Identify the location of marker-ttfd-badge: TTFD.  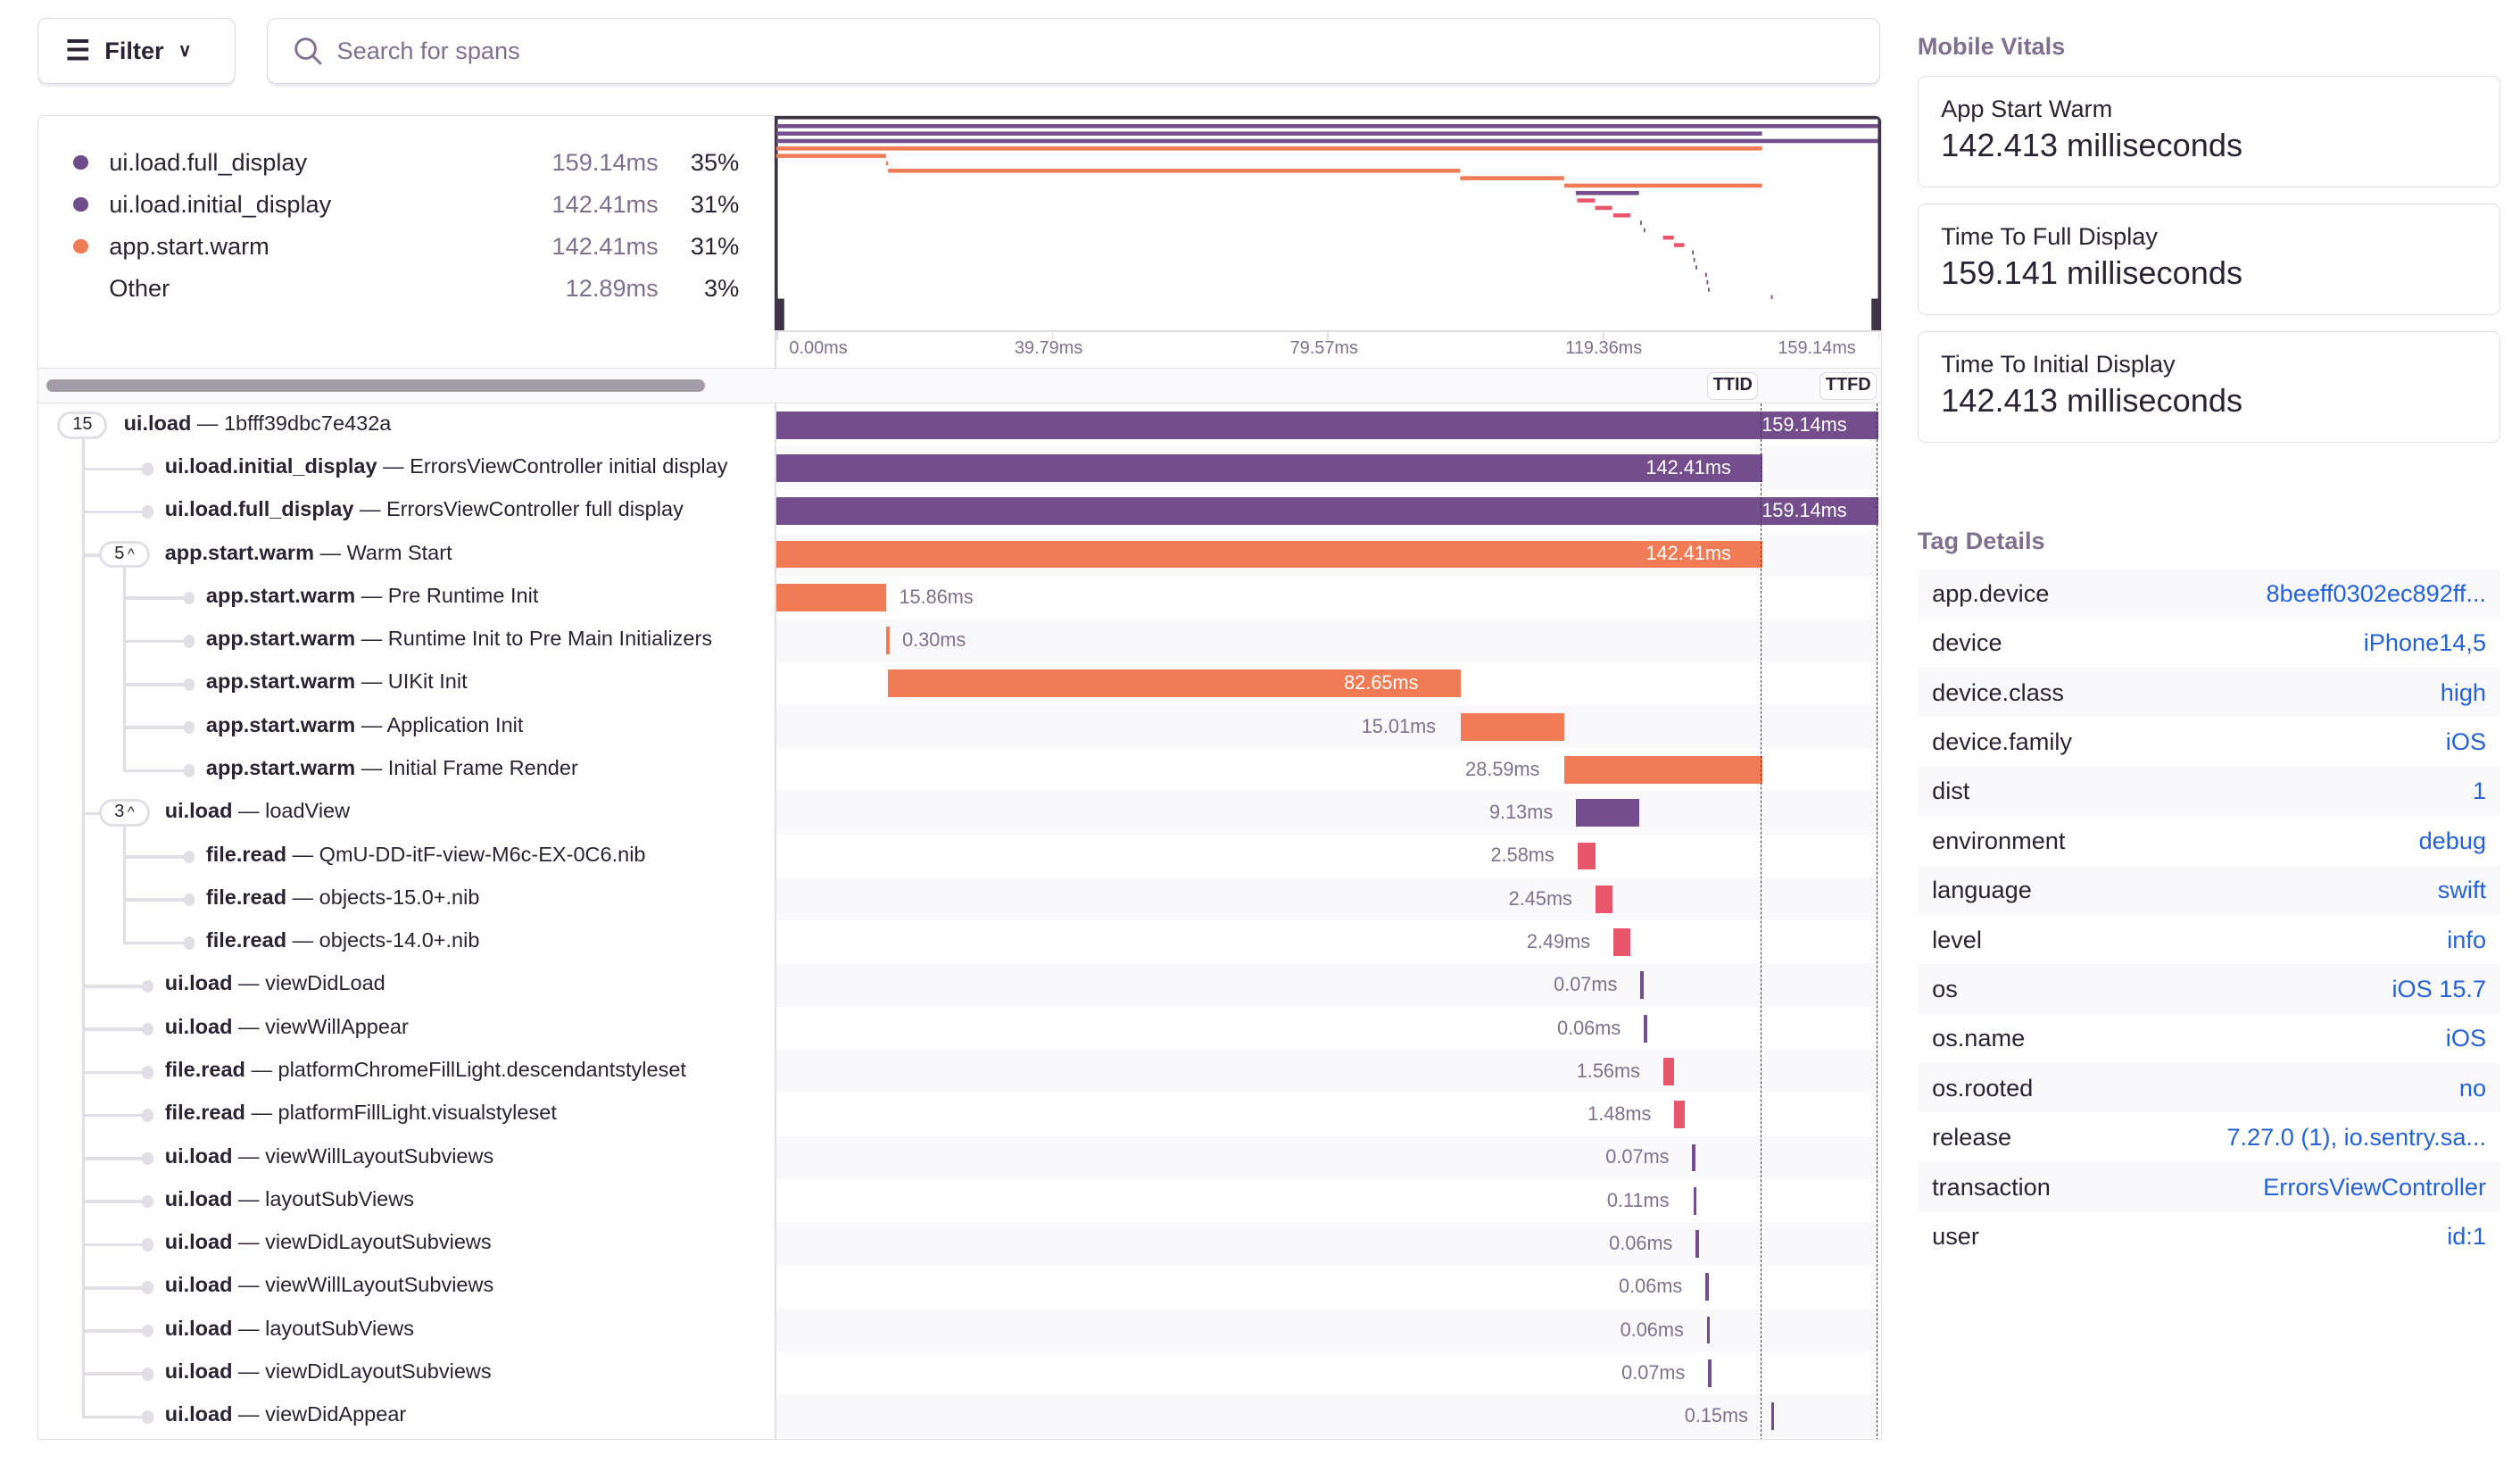
(1849, 386).